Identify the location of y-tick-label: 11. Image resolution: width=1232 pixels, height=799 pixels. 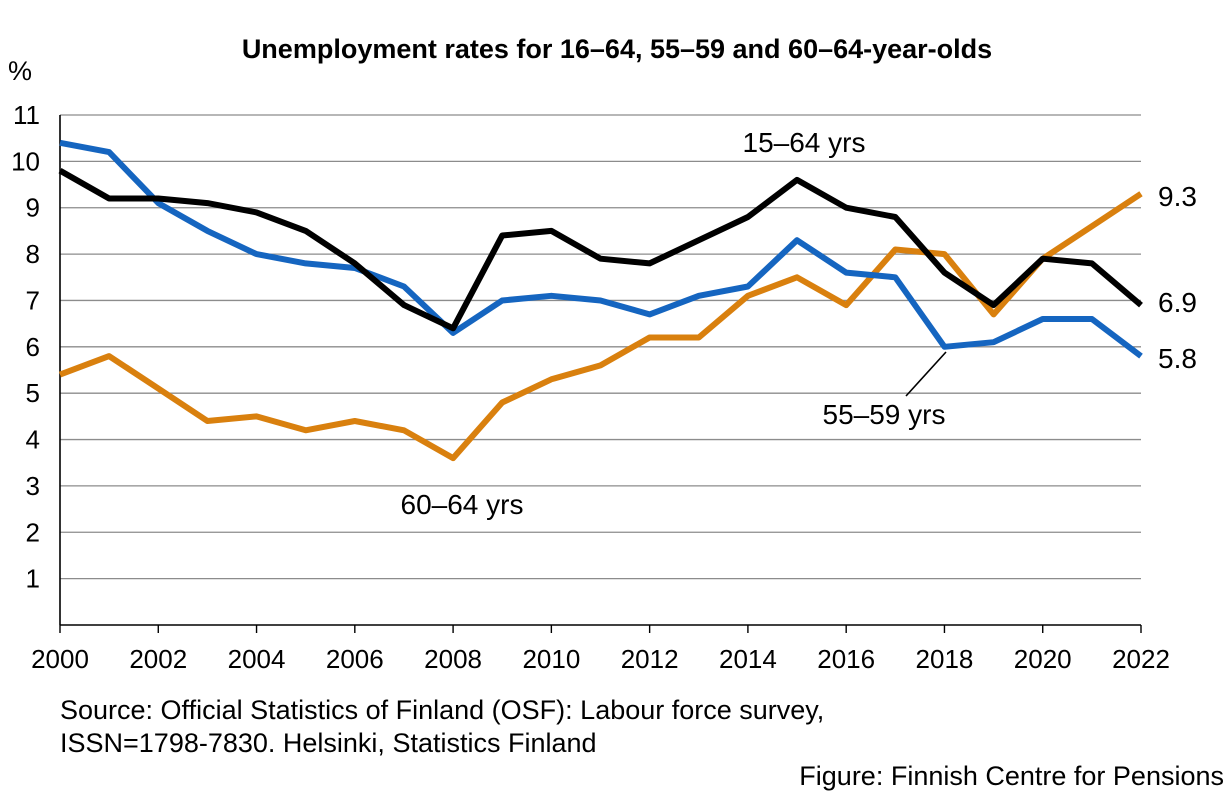
(26, 115).